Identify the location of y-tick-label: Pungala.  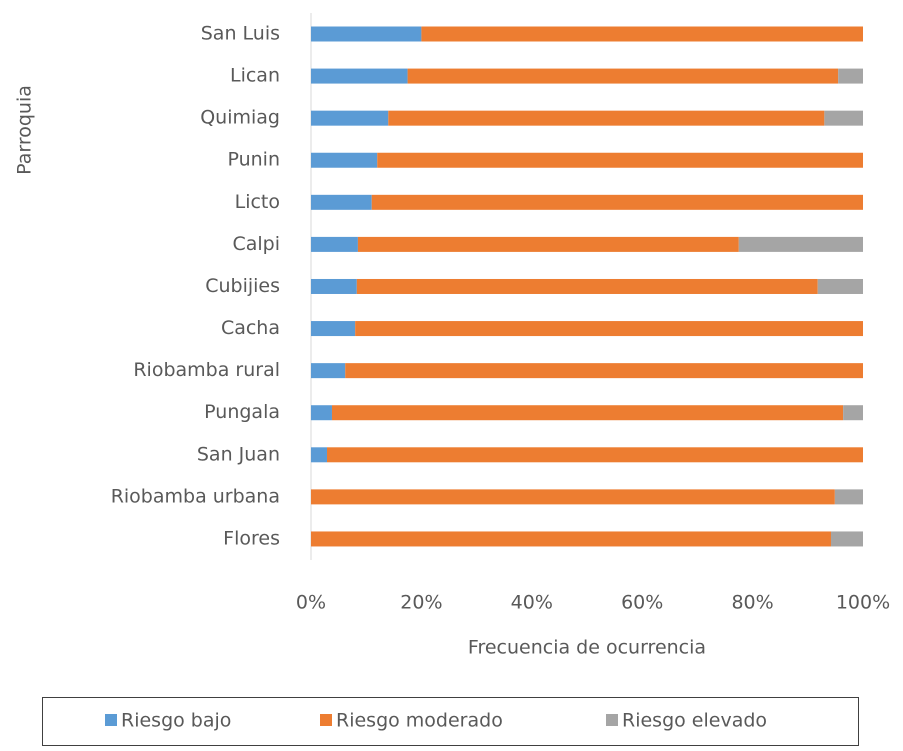
(242, 412).